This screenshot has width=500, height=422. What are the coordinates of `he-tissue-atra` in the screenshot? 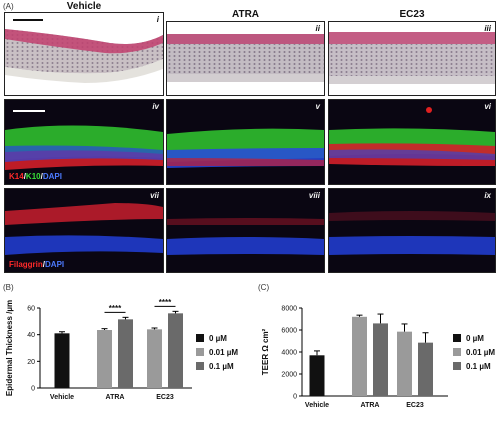 It's located at (245, 58).